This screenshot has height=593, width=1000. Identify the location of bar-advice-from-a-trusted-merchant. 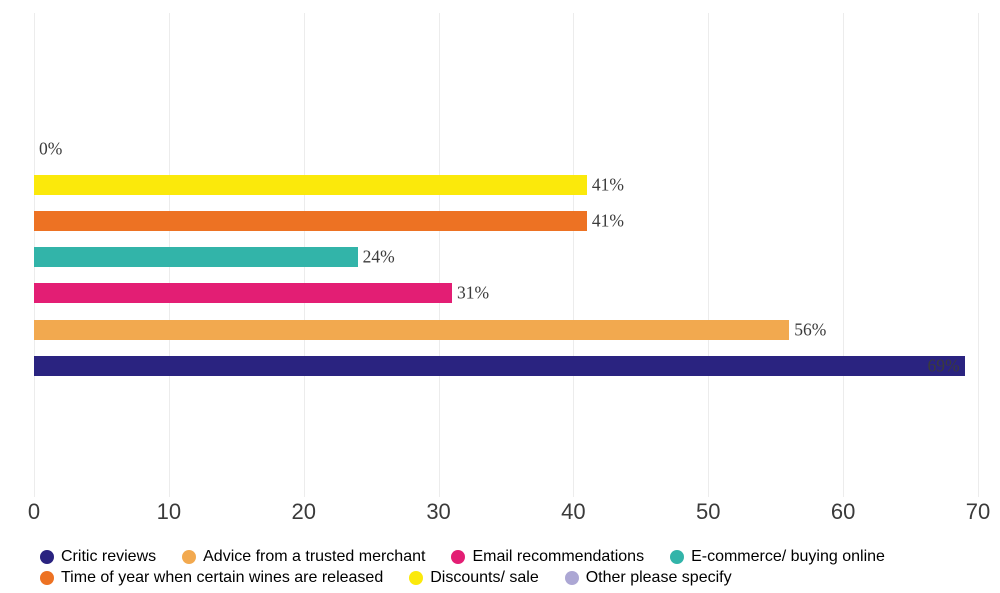
(412, 329).